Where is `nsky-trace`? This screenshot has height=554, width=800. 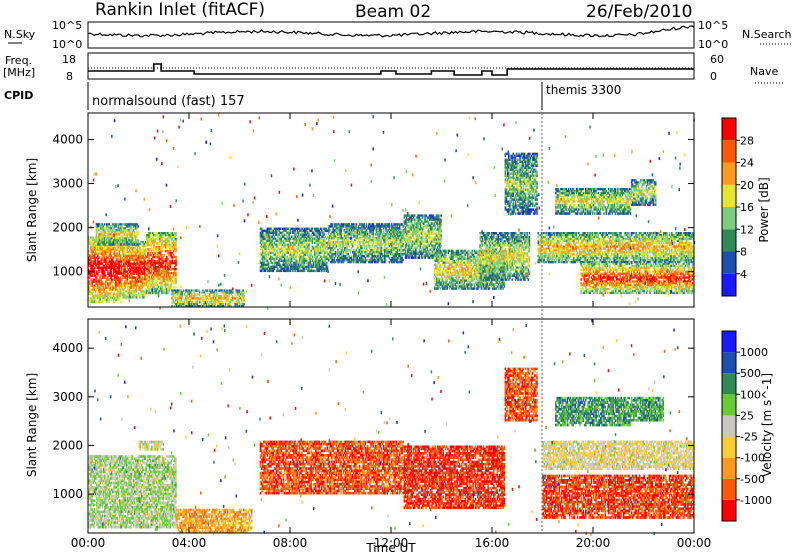
nsky-trace is located at coordinates (391, 31).